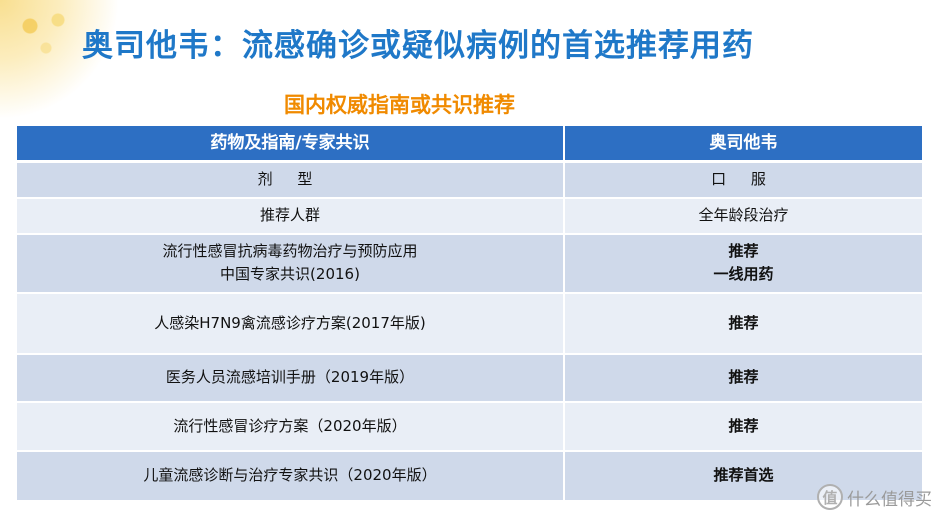 The image size is (936, 516). I want to click on header-guideline: 药物及指南/专家共识, so click(291, 144).